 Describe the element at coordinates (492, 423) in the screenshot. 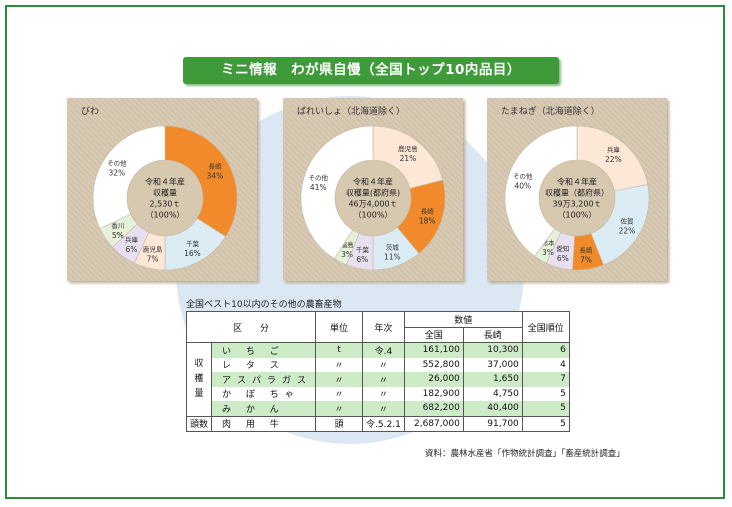

I see `nagasaki-value: 91,700` at that location.